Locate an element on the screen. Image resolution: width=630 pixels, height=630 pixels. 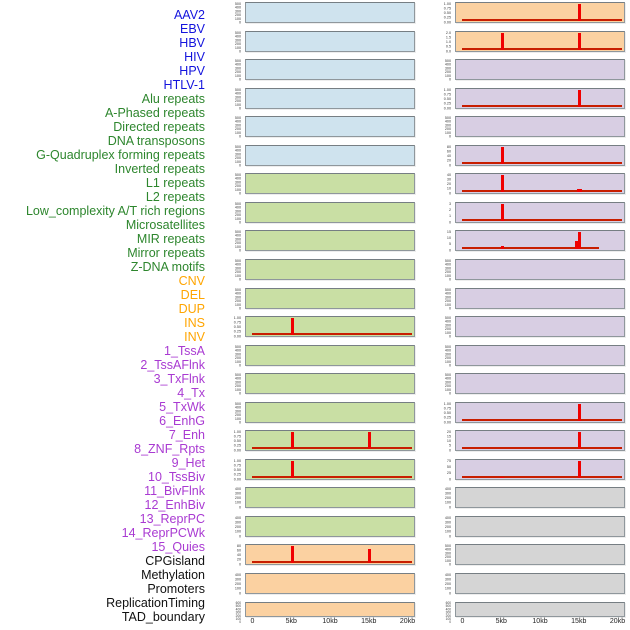
track-label: 15_Quies is located at coordinates (178, 547).